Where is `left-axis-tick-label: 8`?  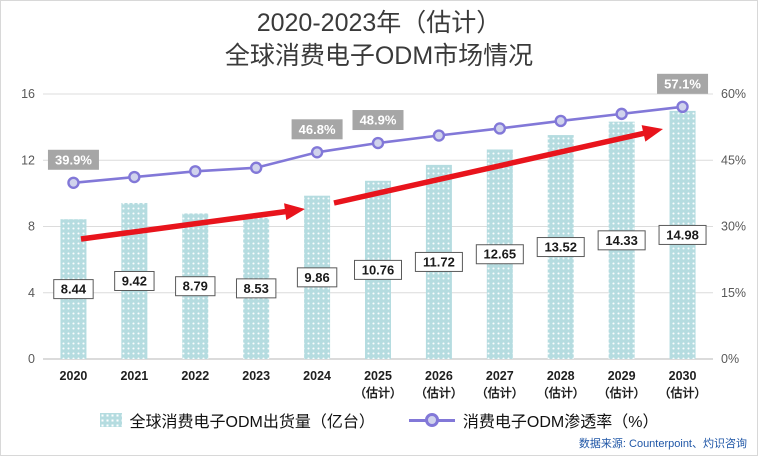 left-axis-tick-label: 8 is located at coordinates (31, 227).